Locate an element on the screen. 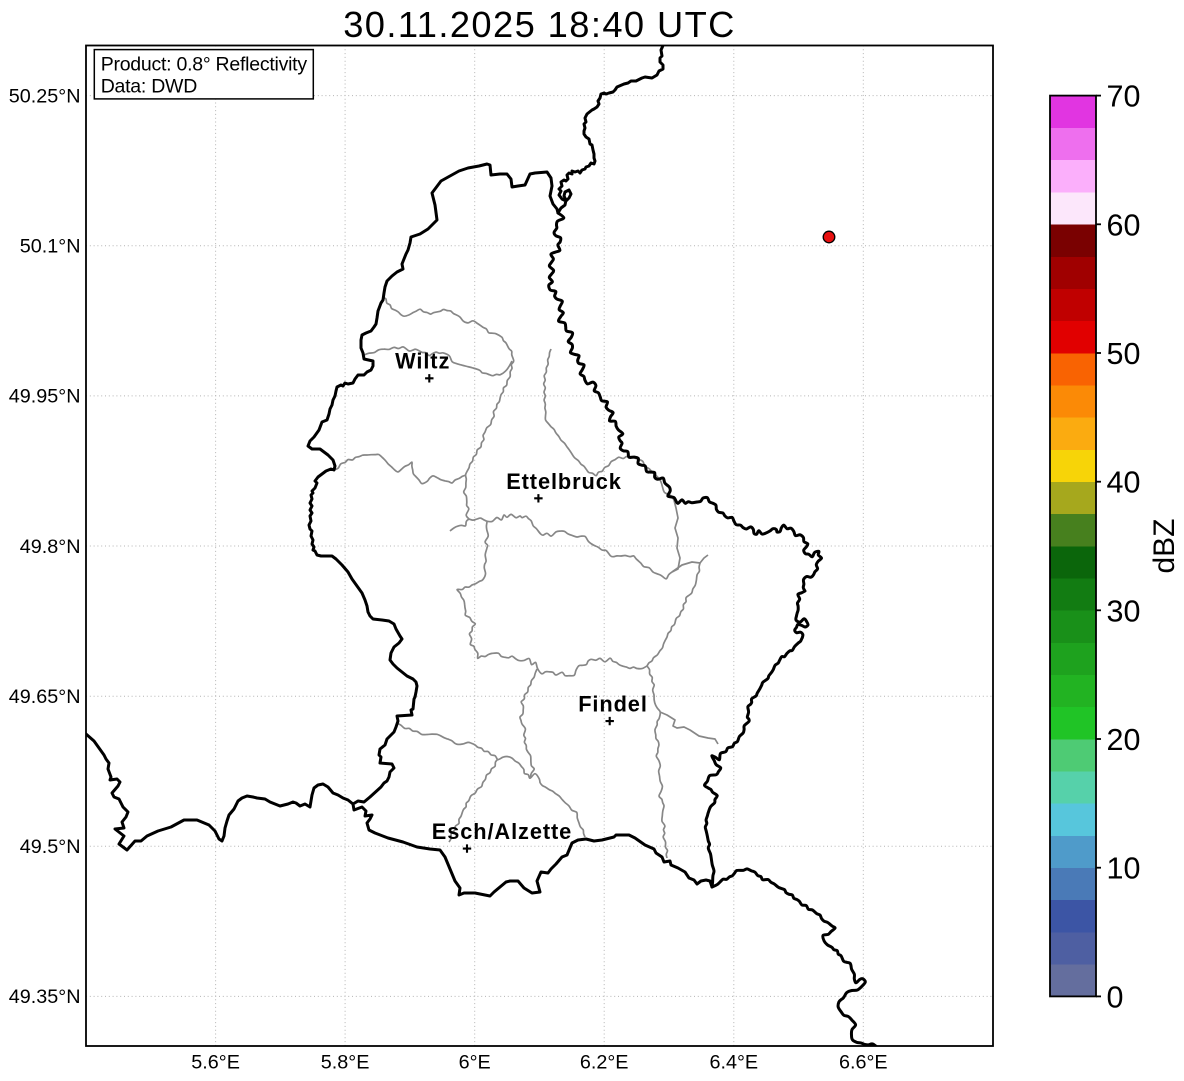 The height and width of the screenshot is (1081, 1184). svg-text: 6°E is located at coordinates (475, 1062).